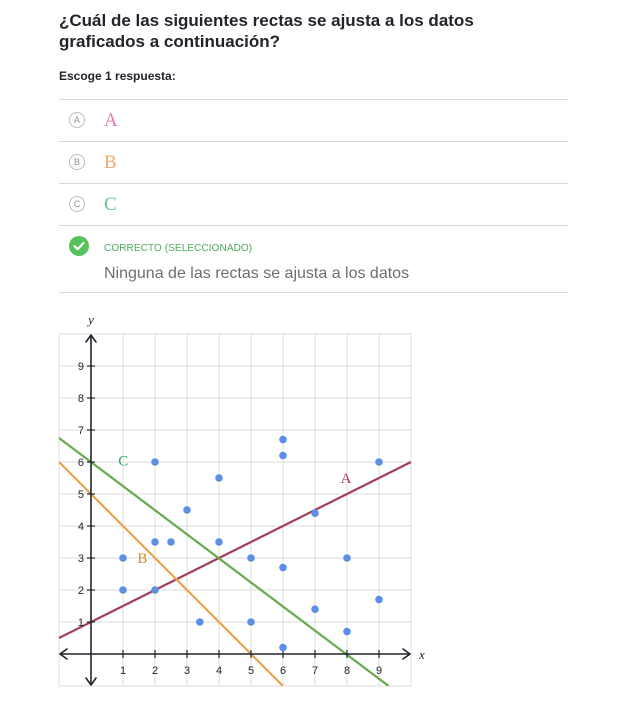 This screenshot has height=706, width=617. Describe the element at coordinates (283, 671) in the screenshot. I see `x-tick-label: 6` at that location.